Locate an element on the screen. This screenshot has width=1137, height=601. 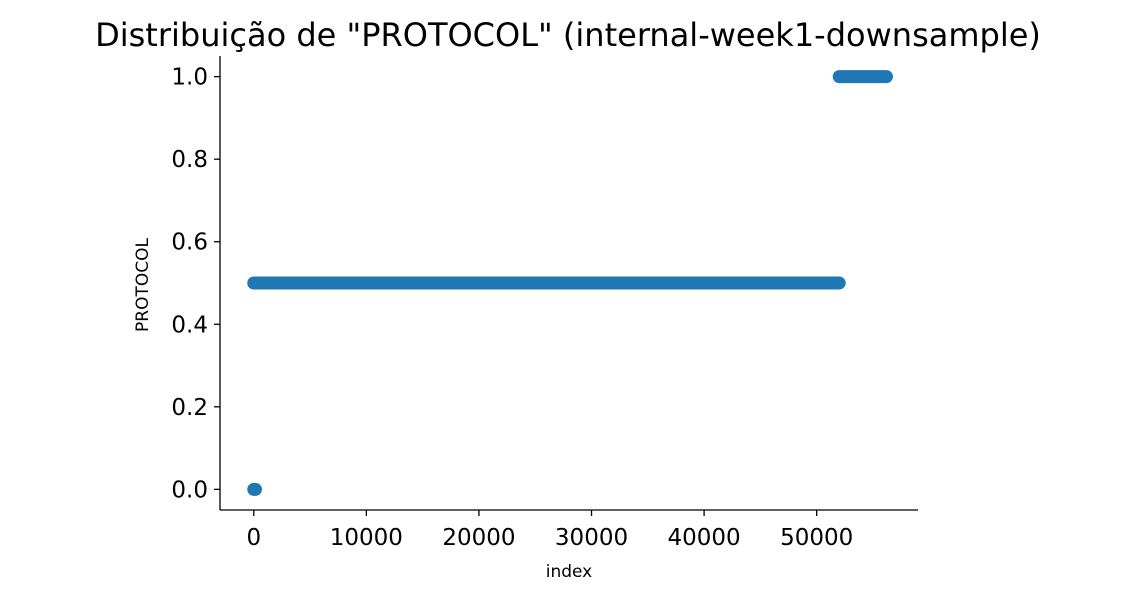
x-tick-label: 20000 is located at coordinates (478, 538).